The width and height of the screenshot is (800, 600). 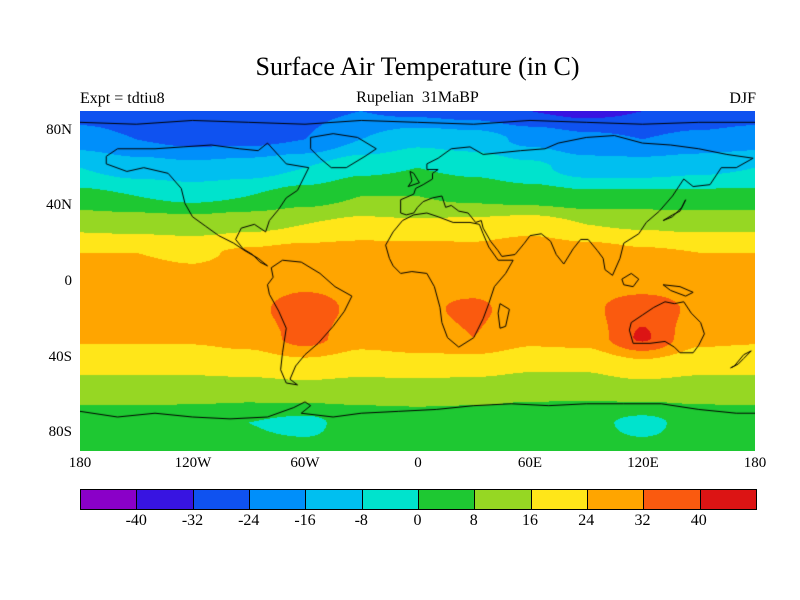 I want to click on lon-tick-180e: 180, so click(x=755, y=463).